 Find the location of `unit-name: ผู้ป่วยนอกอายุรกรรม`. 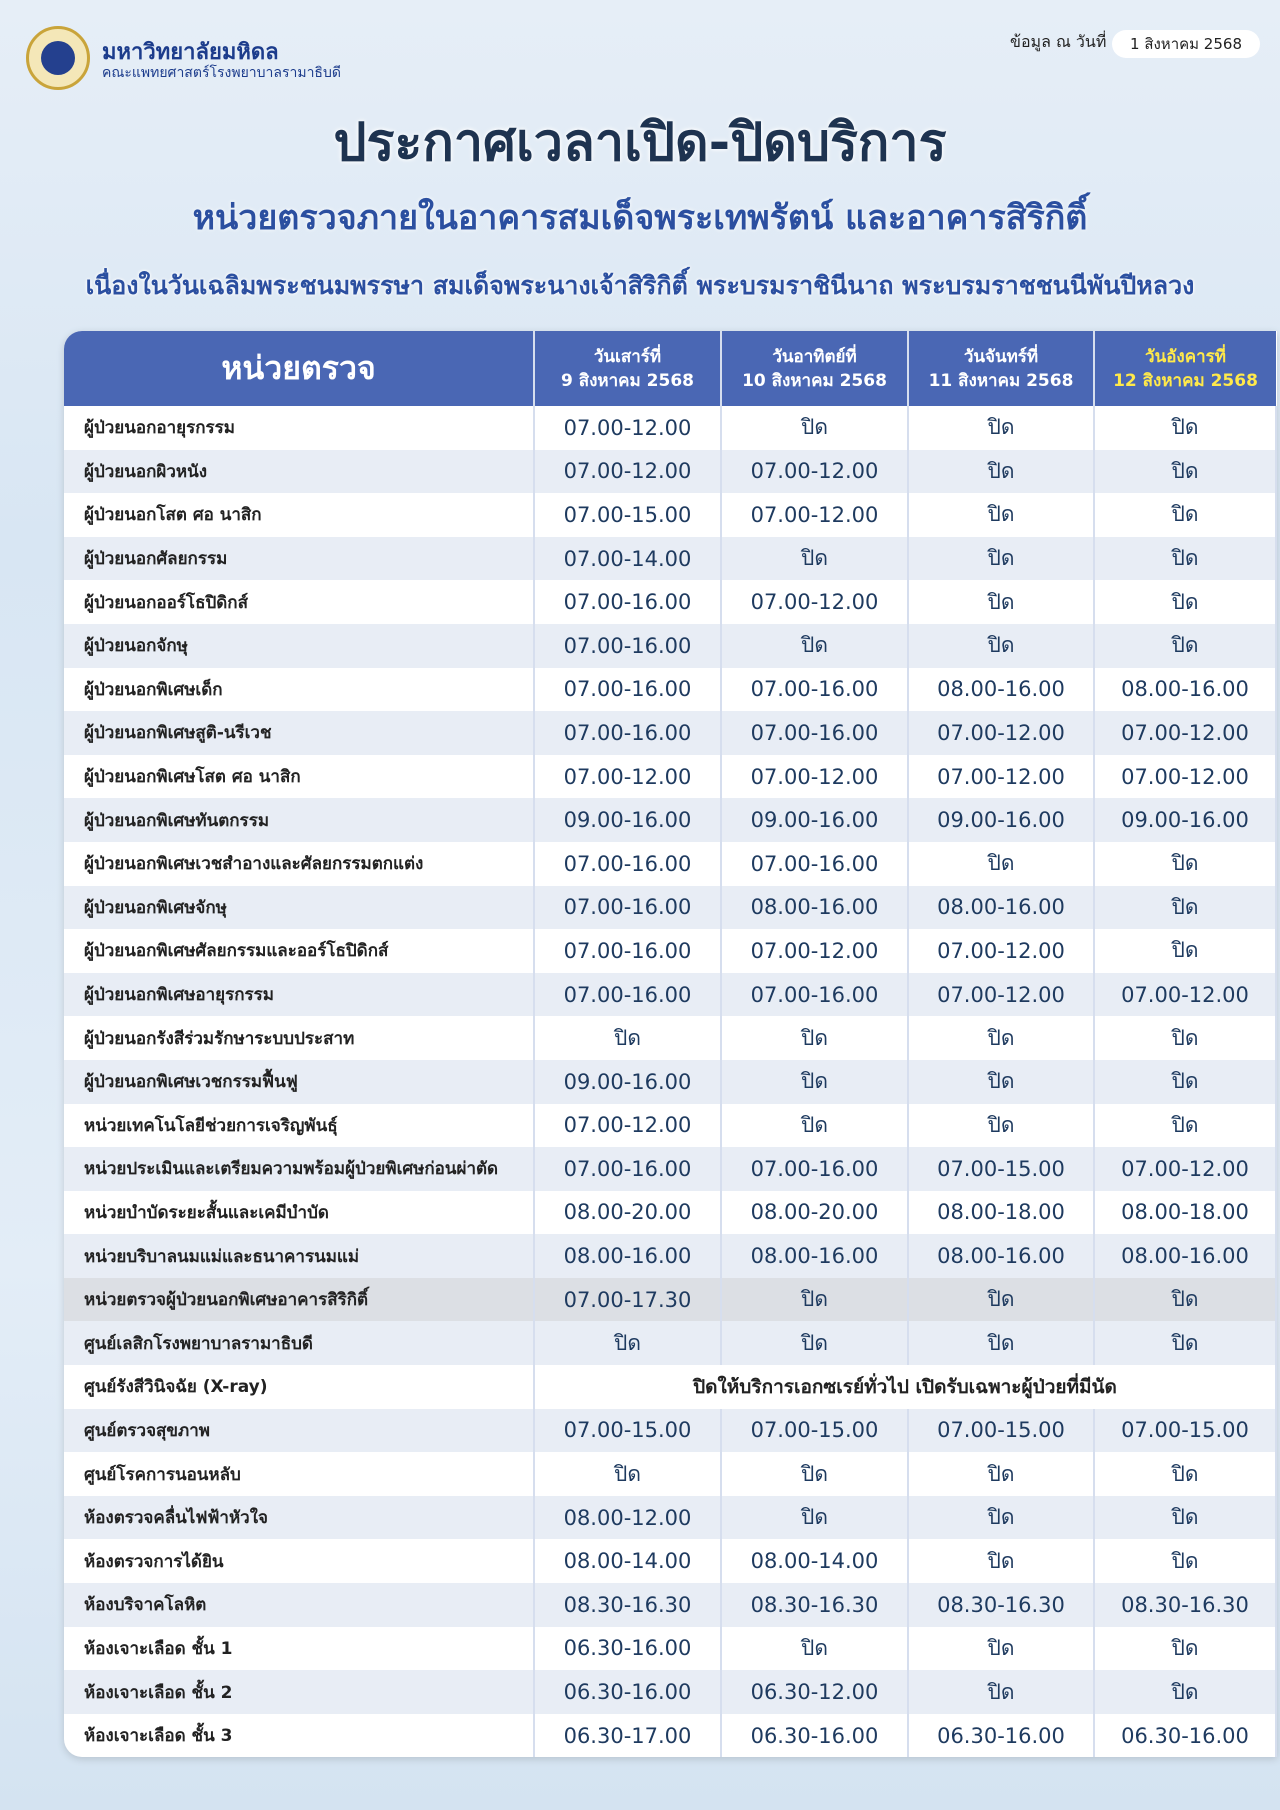

unit-name: ผู้ป่วยนอกอายุรกรรม is located at coordinates (299, 428).